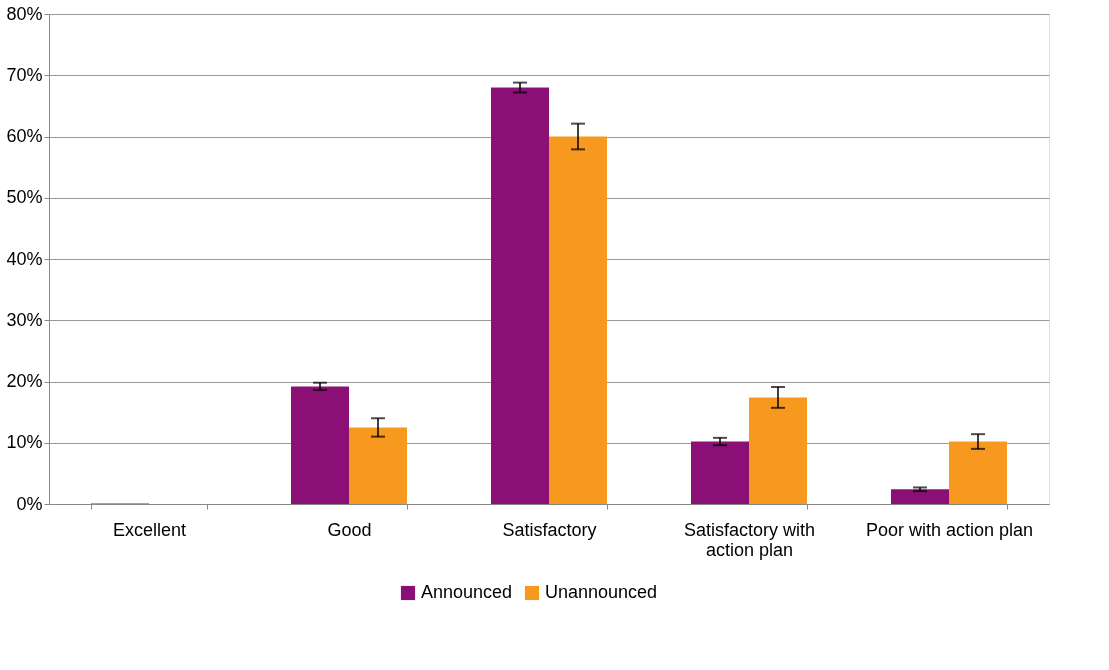 The width and height of the screenshot is (1109, 670). What do you see at coordinates (467, 592) in the screenshot?
I see `legend-label: Announced` at bounding box center [467, 592].